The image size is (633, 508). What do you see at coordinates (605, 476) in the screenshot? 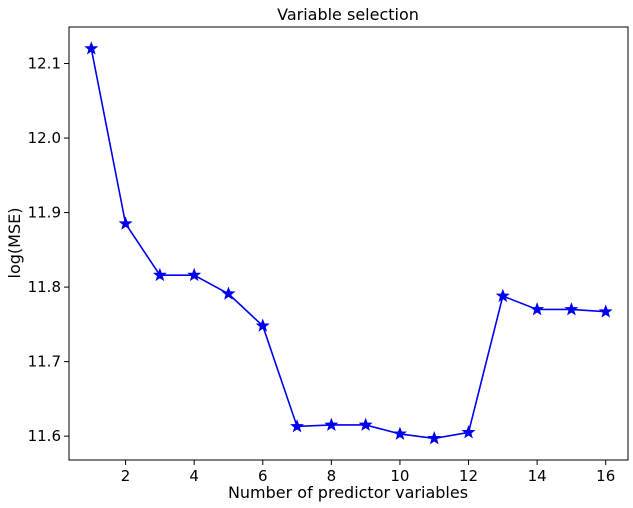
I see `x-tick-label: 16` at bounding box center [605, 476].